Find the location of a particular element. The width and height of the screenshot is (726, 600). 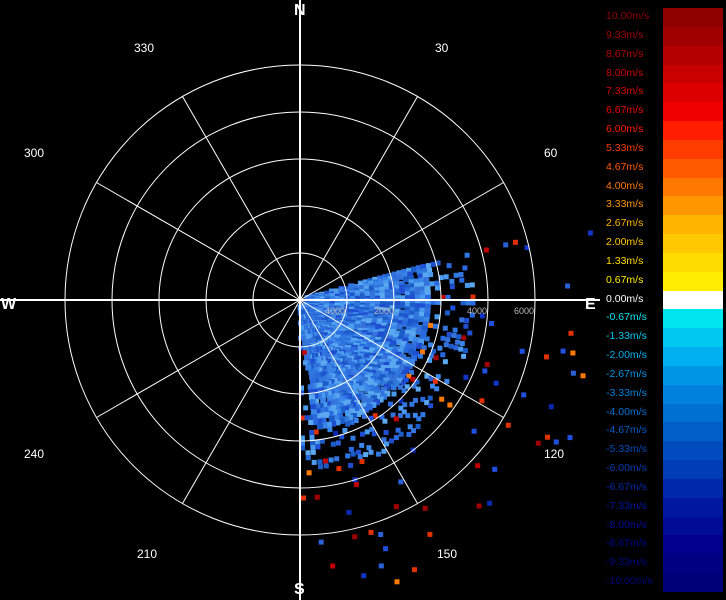

bearing-150: 150 is located at coordinates (447, 554).